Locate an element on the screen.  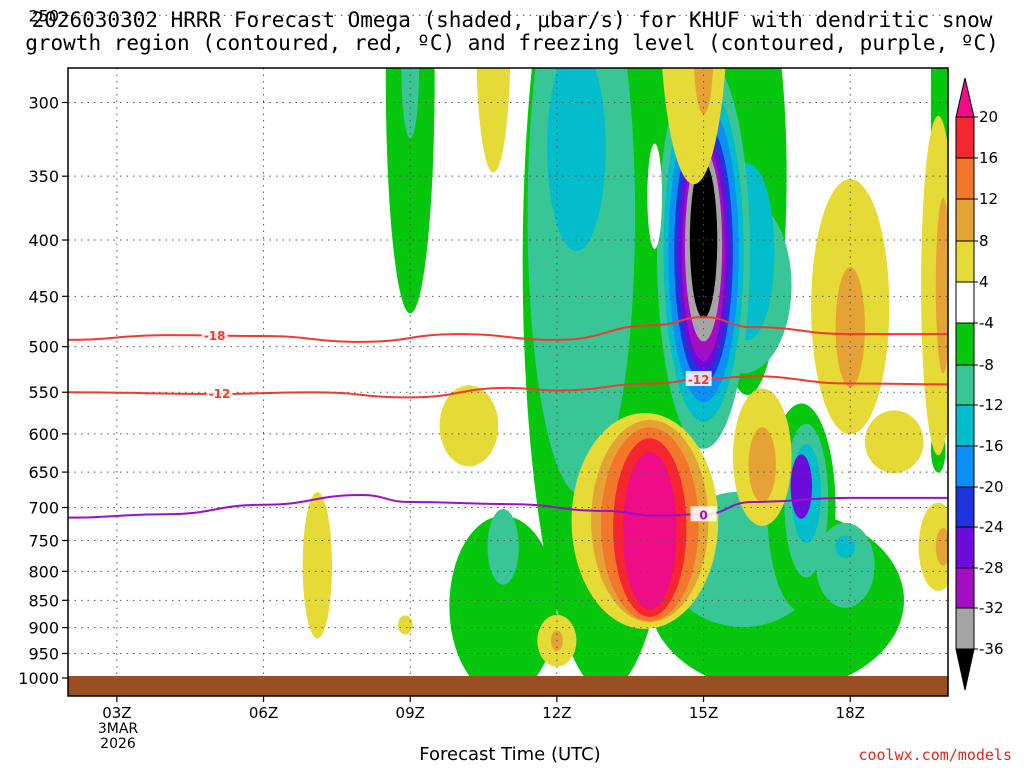
x-axis-ticks: 03Z 06Z 09Z 12Z 15Z 18Z is located at coordinates (483, 709).